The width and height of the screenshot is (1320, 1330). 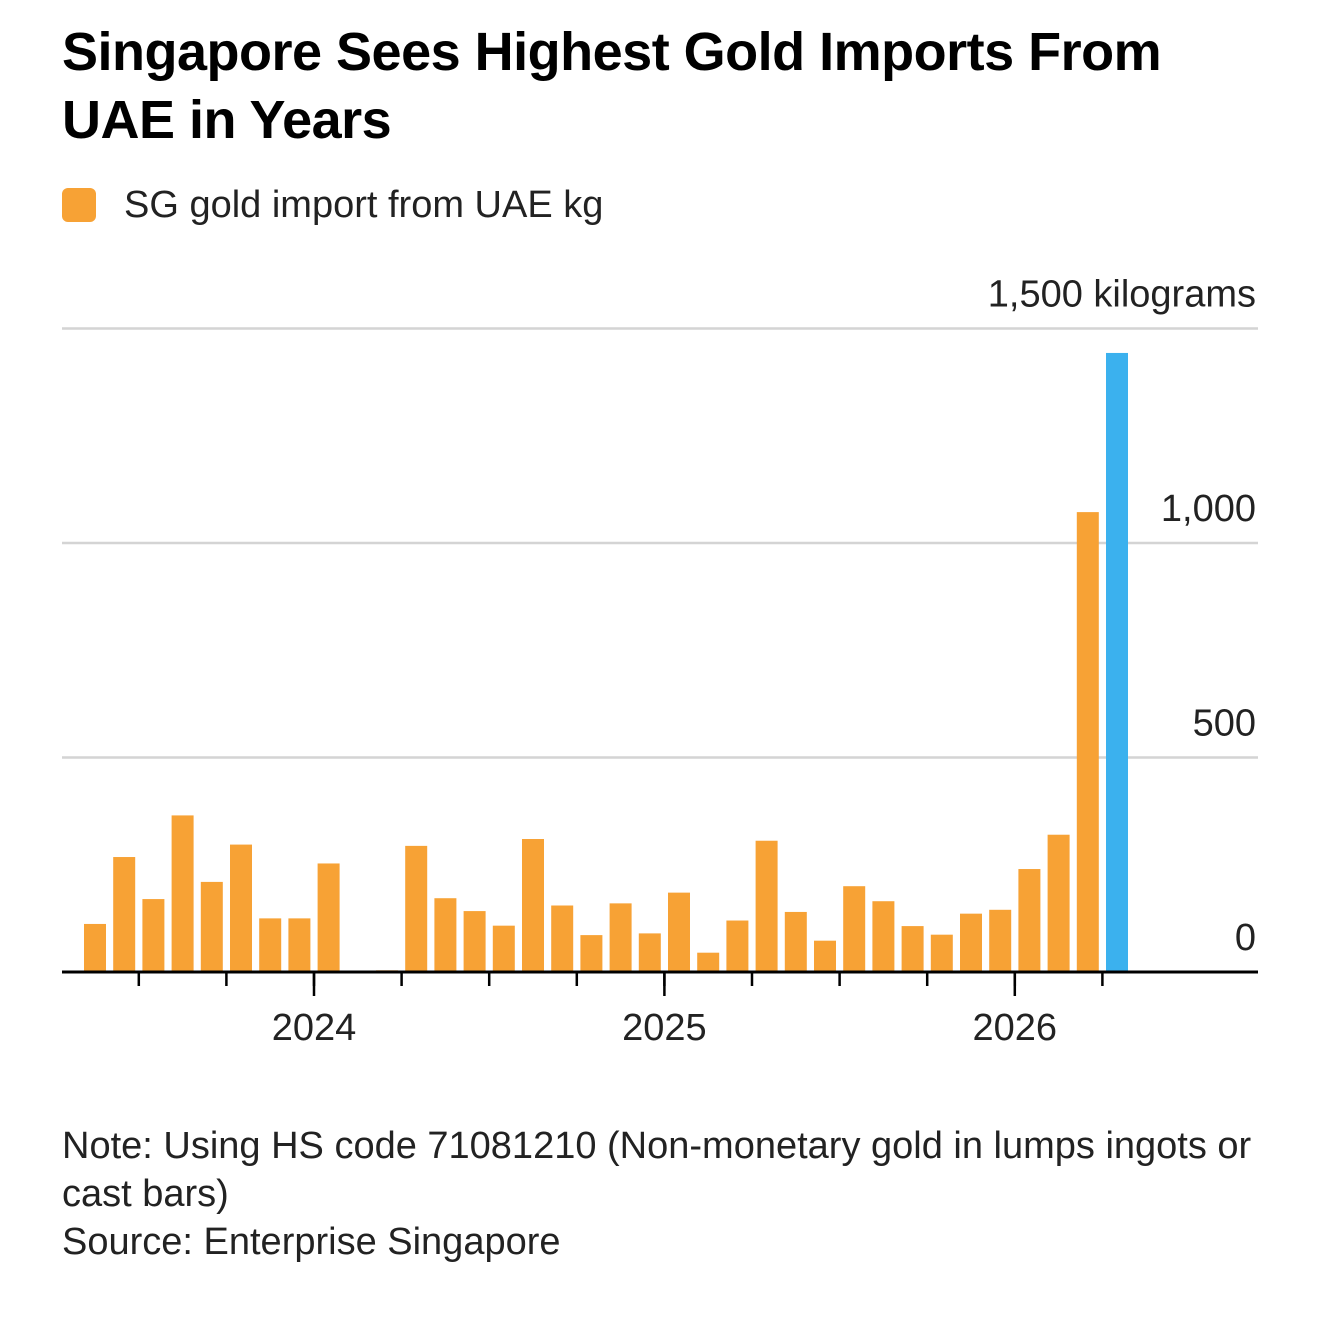 I want to click on legend-swatch, so click(x=79, y=205).